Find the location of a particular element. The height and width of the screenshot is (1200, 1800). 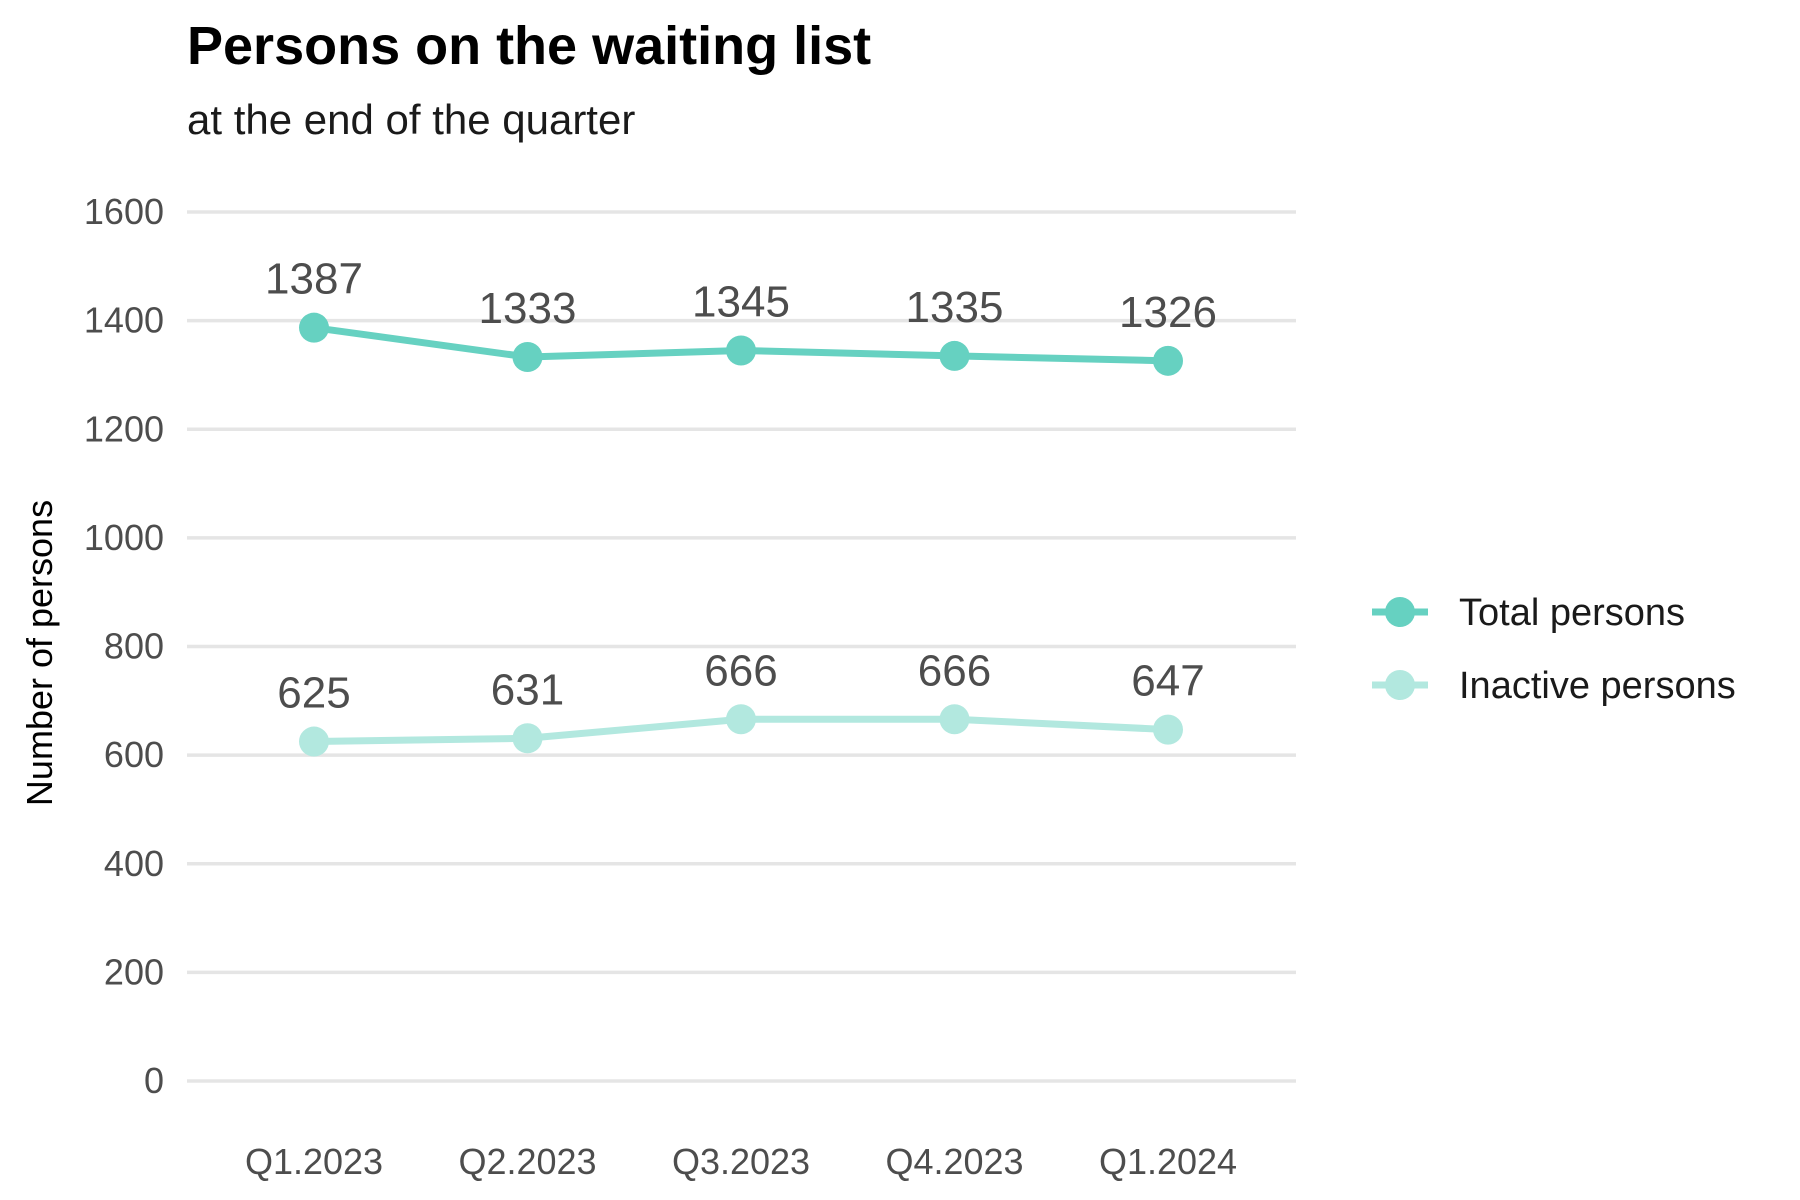

x-tick-label: Q4.2023 is located at coordinates (954, 1161).